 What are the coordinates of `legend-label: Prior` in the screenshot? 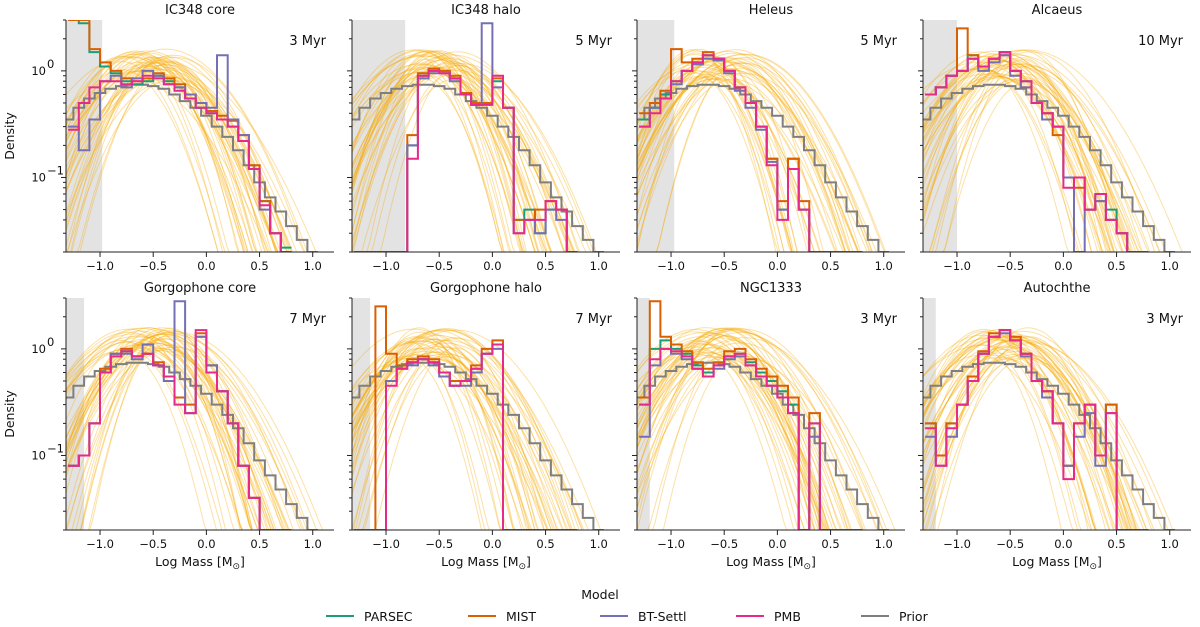 It's located at (914, 616).